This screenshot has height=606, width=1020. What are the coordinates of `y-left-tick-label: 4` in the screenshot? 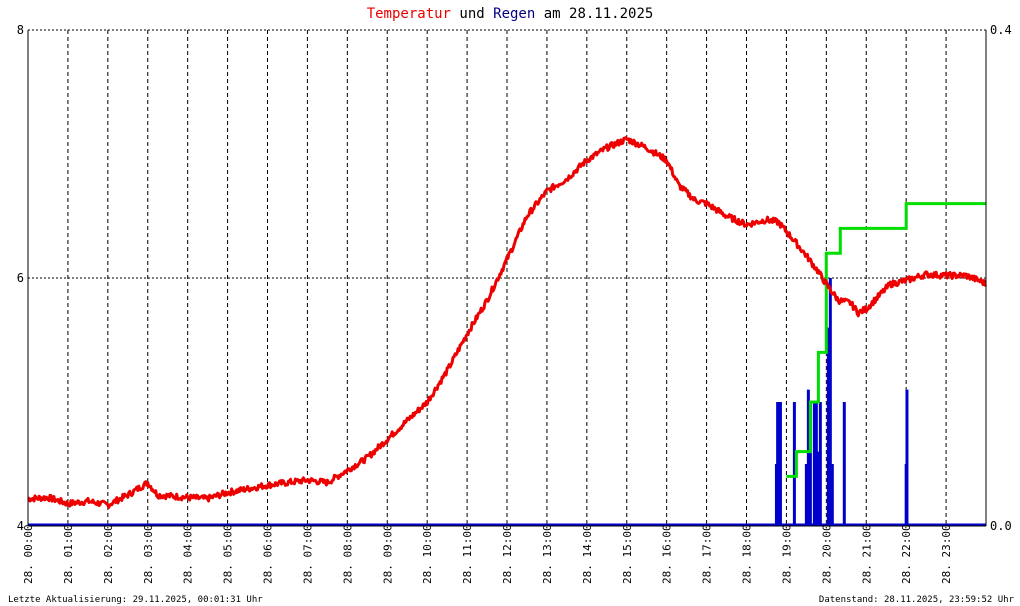 It's located at (20, 526).